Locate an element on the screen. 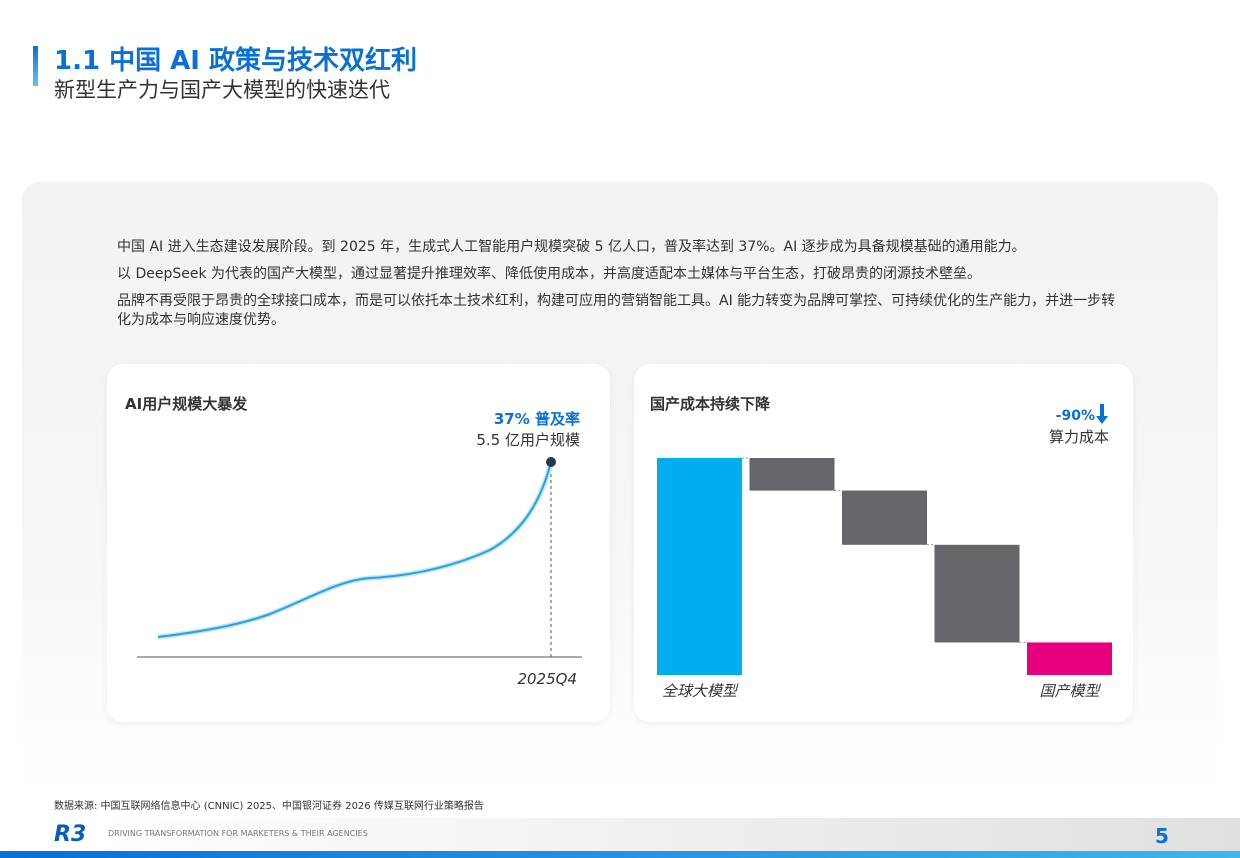 Image resolution: width=1240 pixels, height=858 pixels. footer-strip is located at coordinates (670, 835).